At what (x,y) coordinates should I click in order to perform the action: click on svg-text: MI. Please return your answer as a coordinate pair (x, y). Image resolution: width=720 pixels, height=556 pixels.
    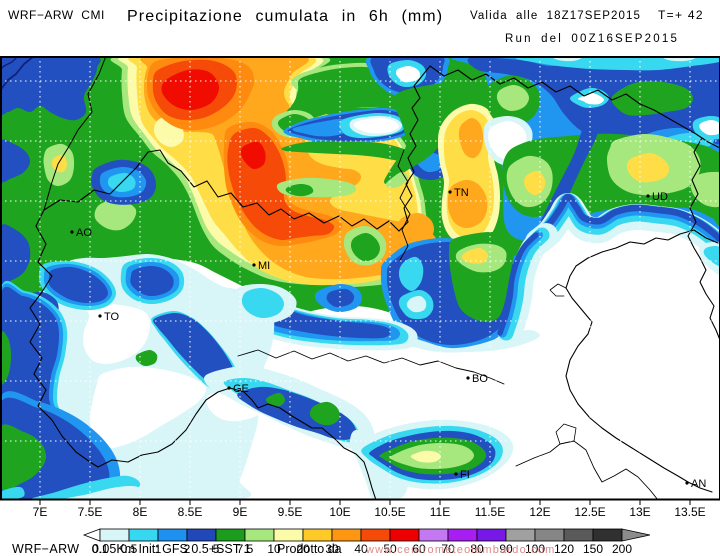
    Looking at the image, I should click on (264, 266).